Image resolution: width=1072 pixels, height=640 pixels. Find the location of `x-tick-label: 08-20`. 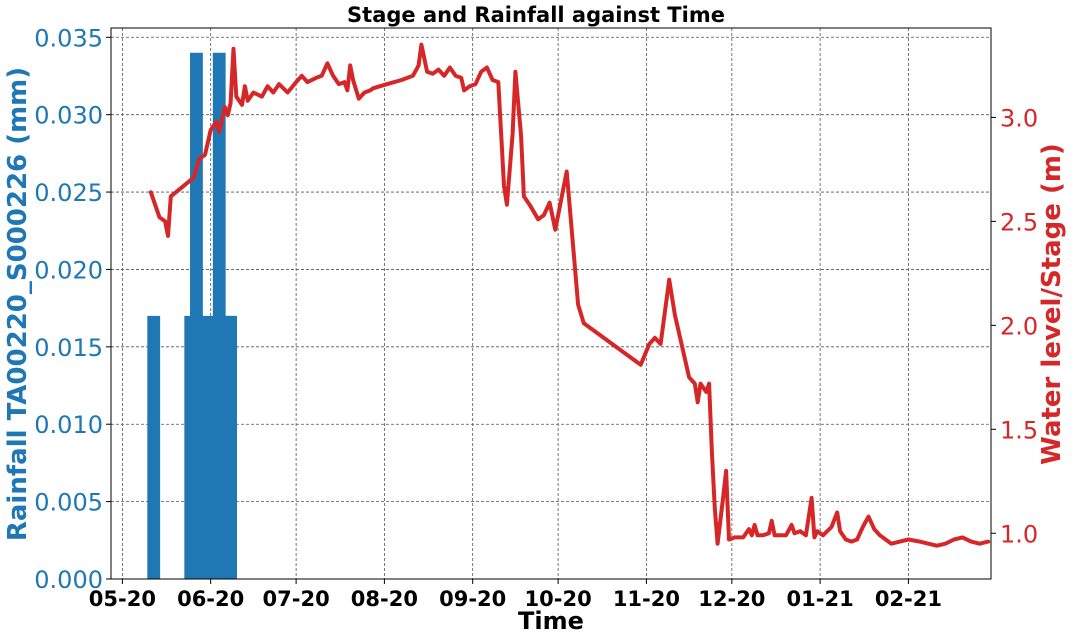

x-tick-label: 08-20 is located at coordinates (384, 599).